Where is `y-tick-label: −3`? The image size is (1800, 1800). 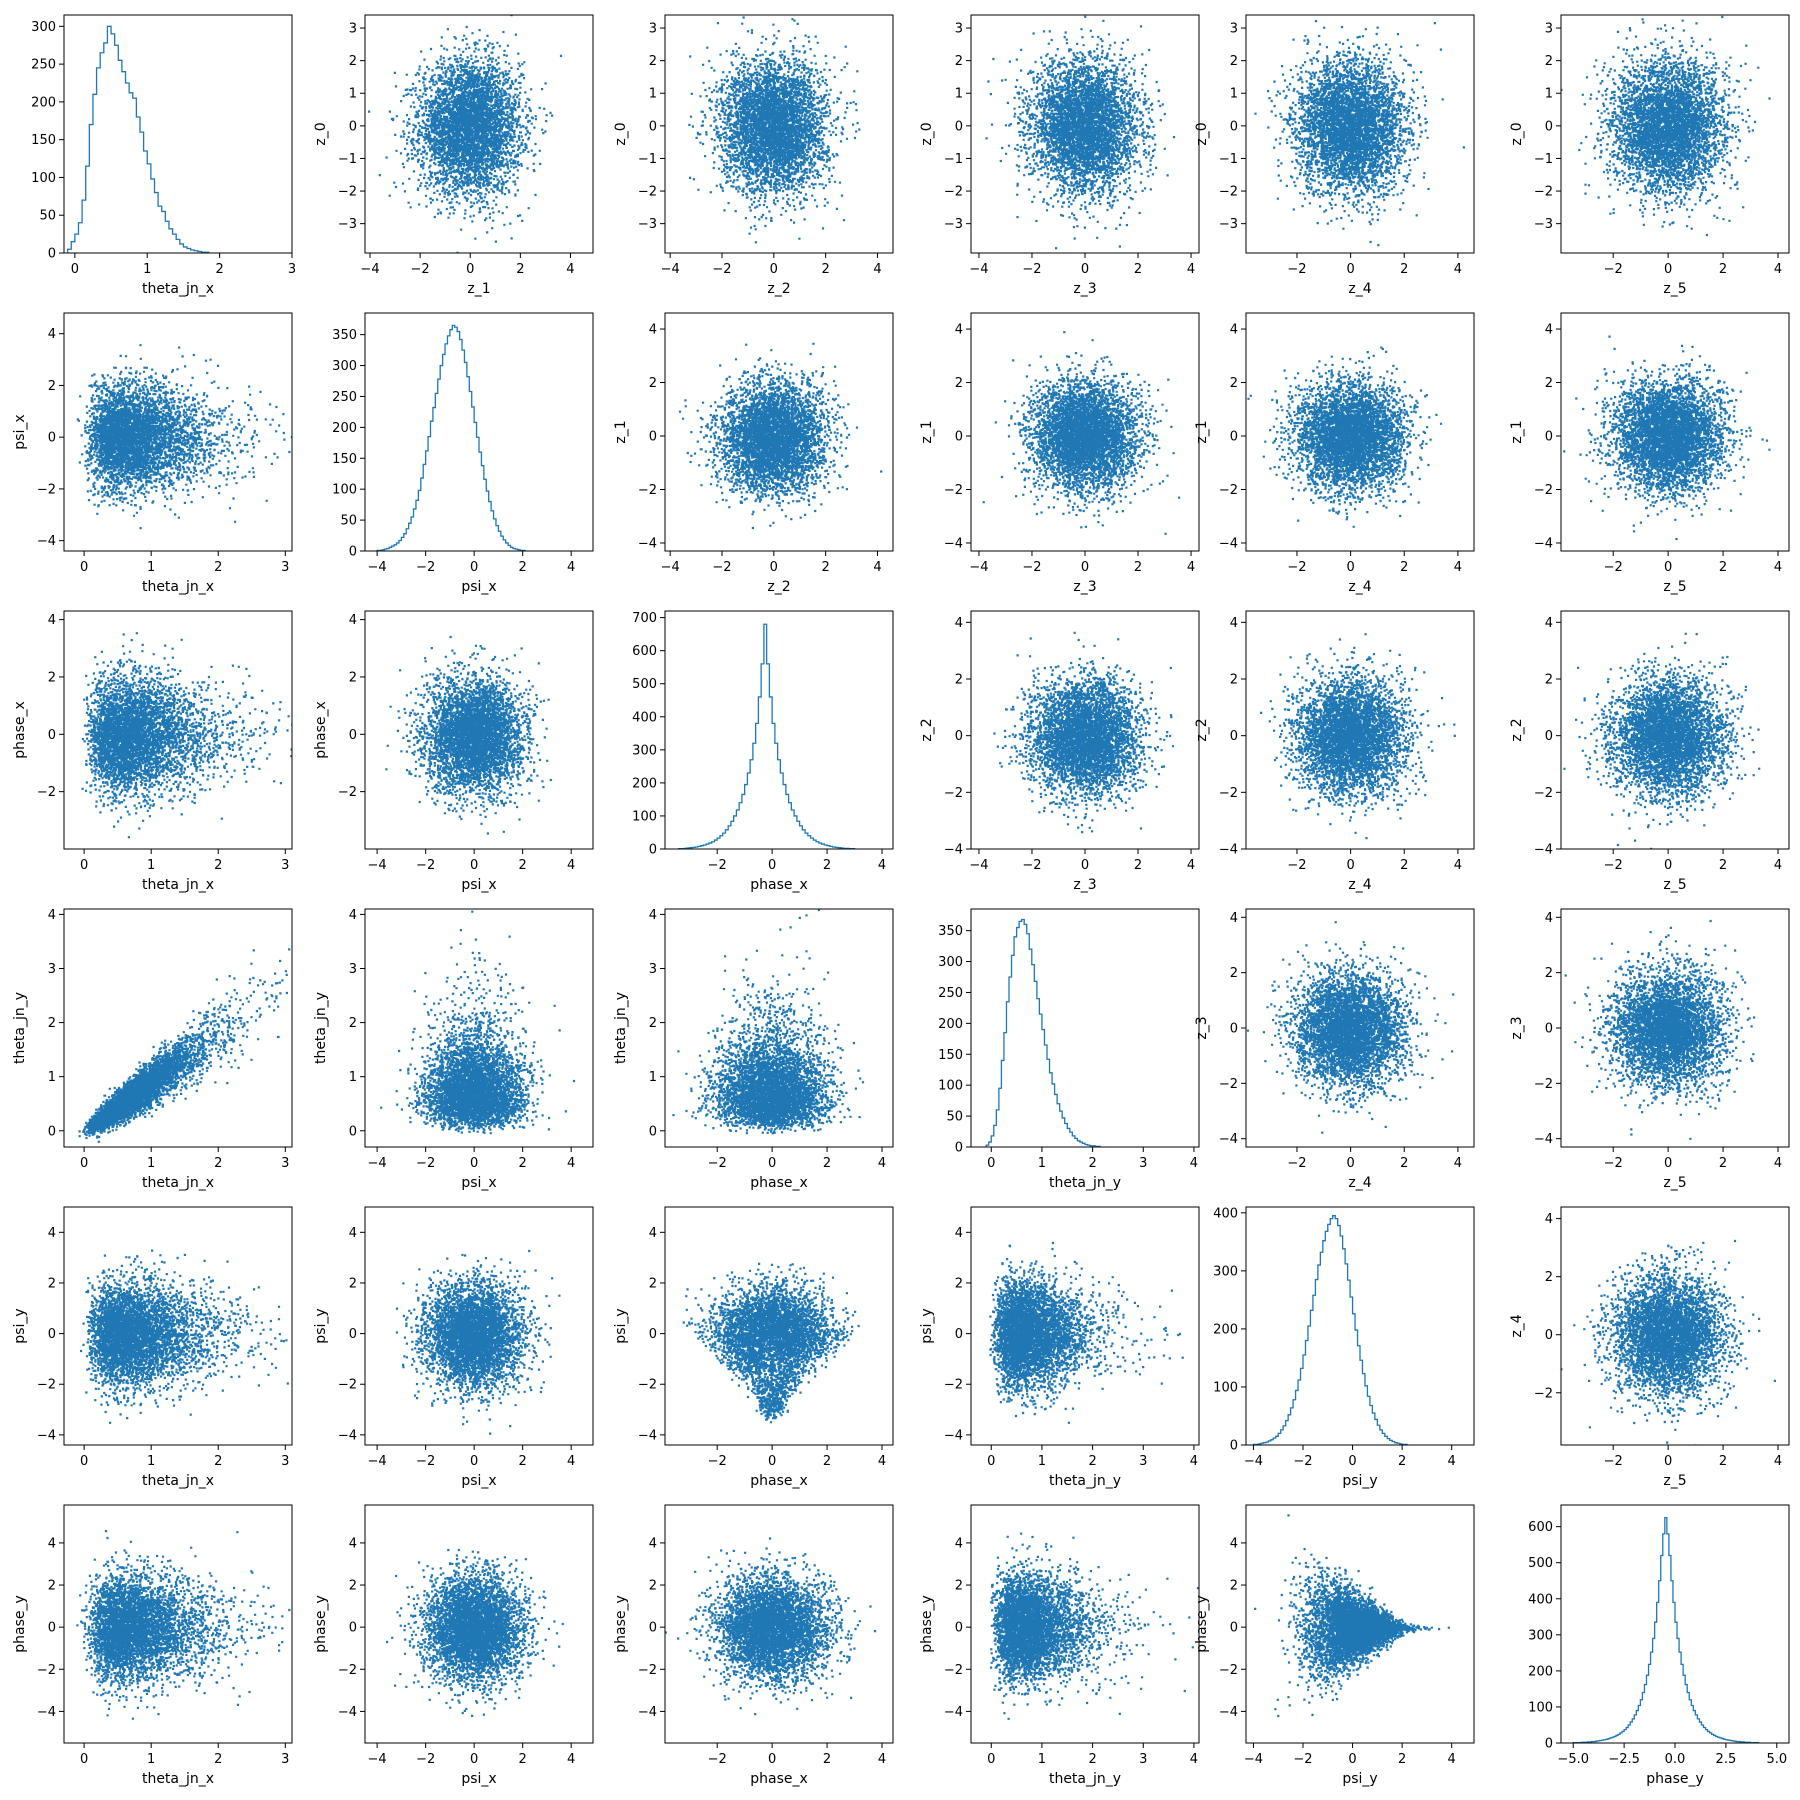 y-tick-label: −3 is located at coordinates (1228, 224).